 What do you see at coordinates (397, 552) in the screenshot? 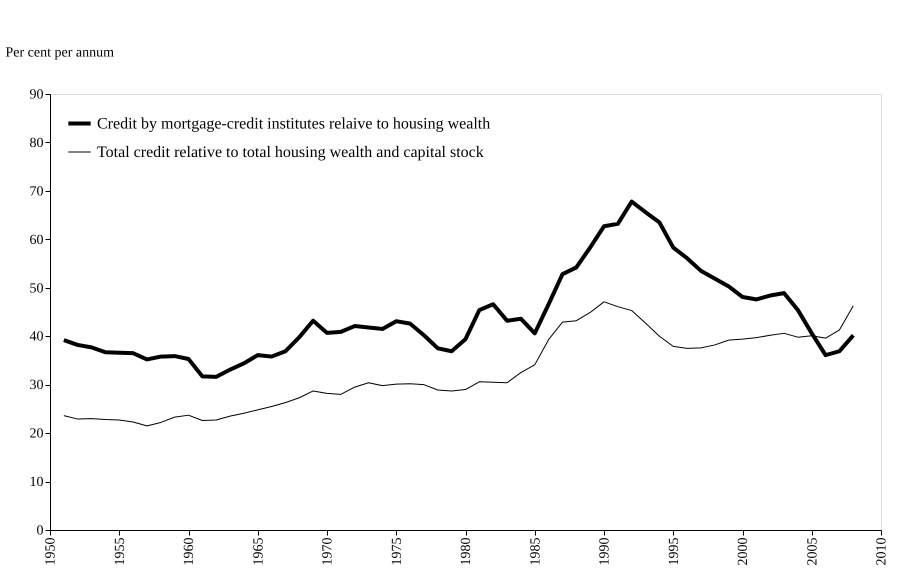
I see `x-tick-label: 1975` at bounding box center [397, 552].